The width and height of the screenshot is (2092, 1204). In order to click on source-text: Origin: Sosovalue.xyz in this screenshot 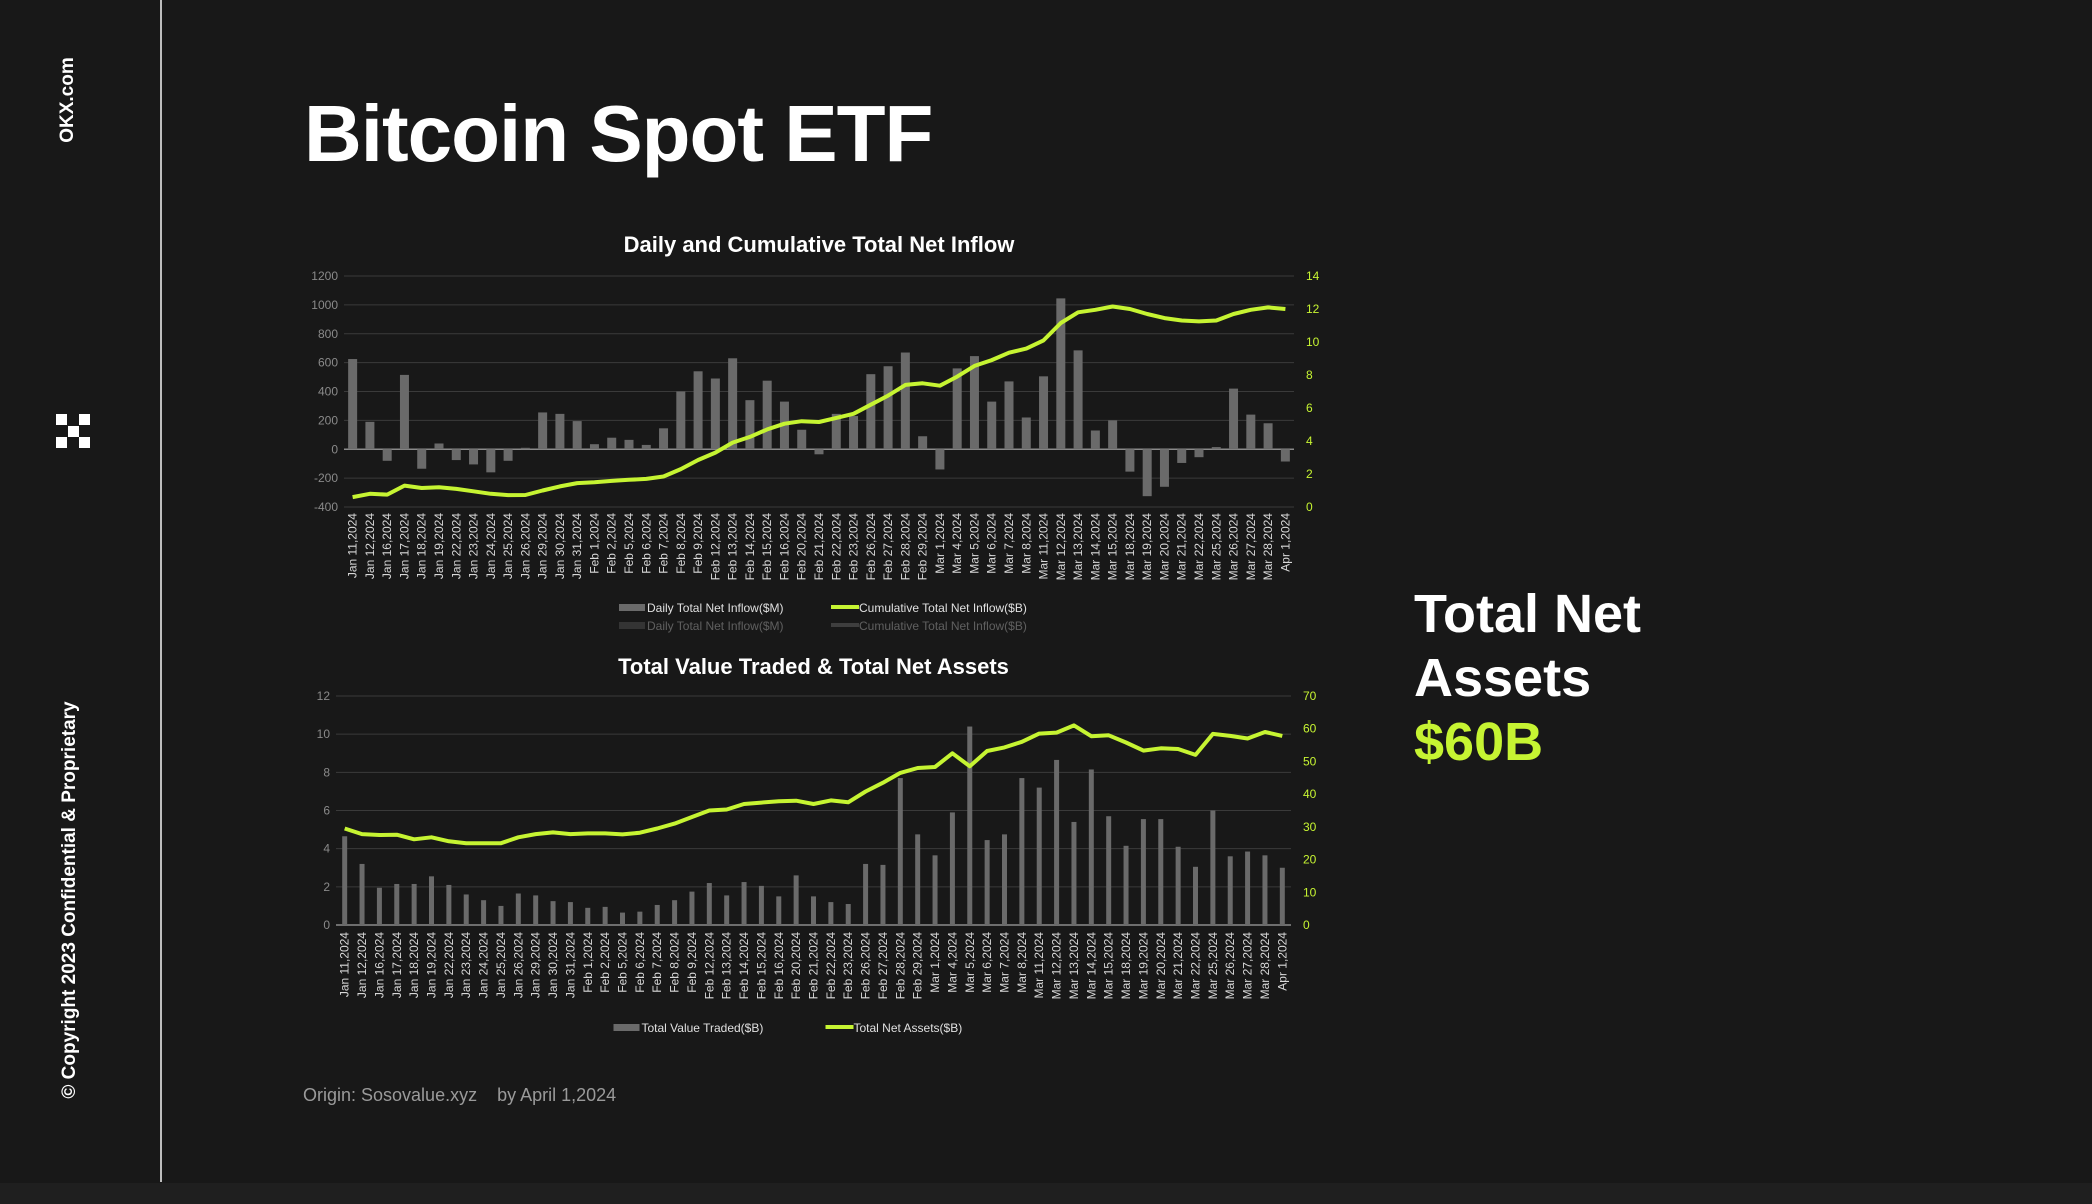, I will do `click(390, 1095)`.